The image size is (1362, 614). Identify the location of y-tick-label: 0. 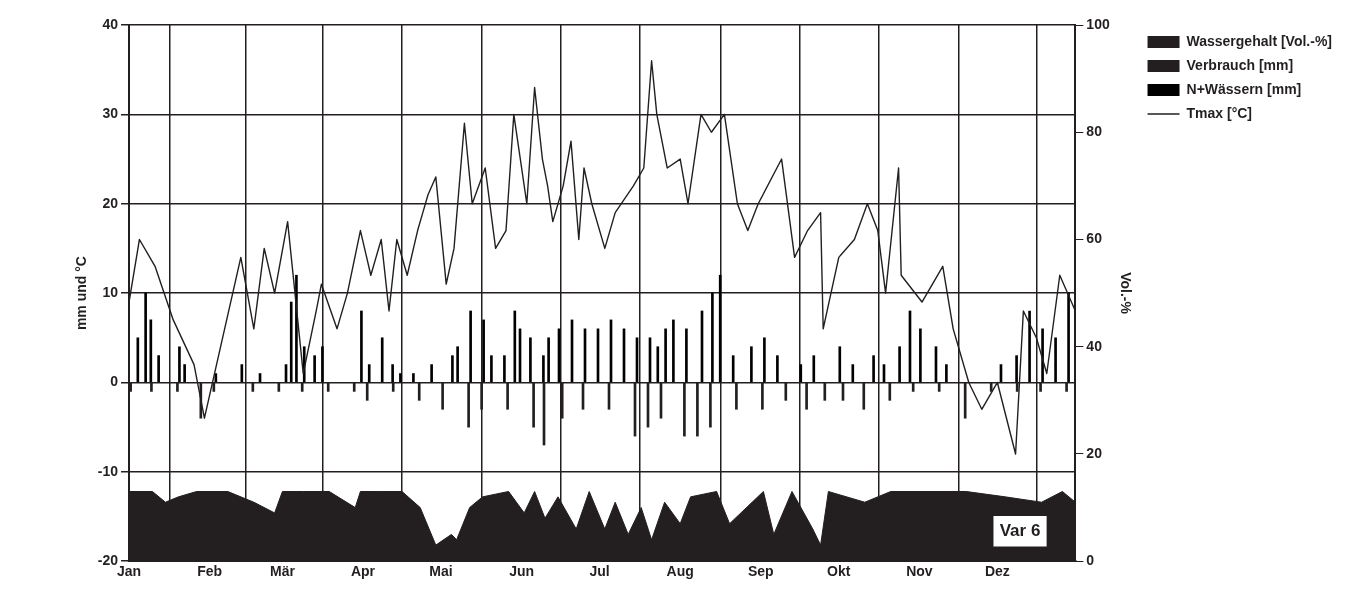
(114, 381).